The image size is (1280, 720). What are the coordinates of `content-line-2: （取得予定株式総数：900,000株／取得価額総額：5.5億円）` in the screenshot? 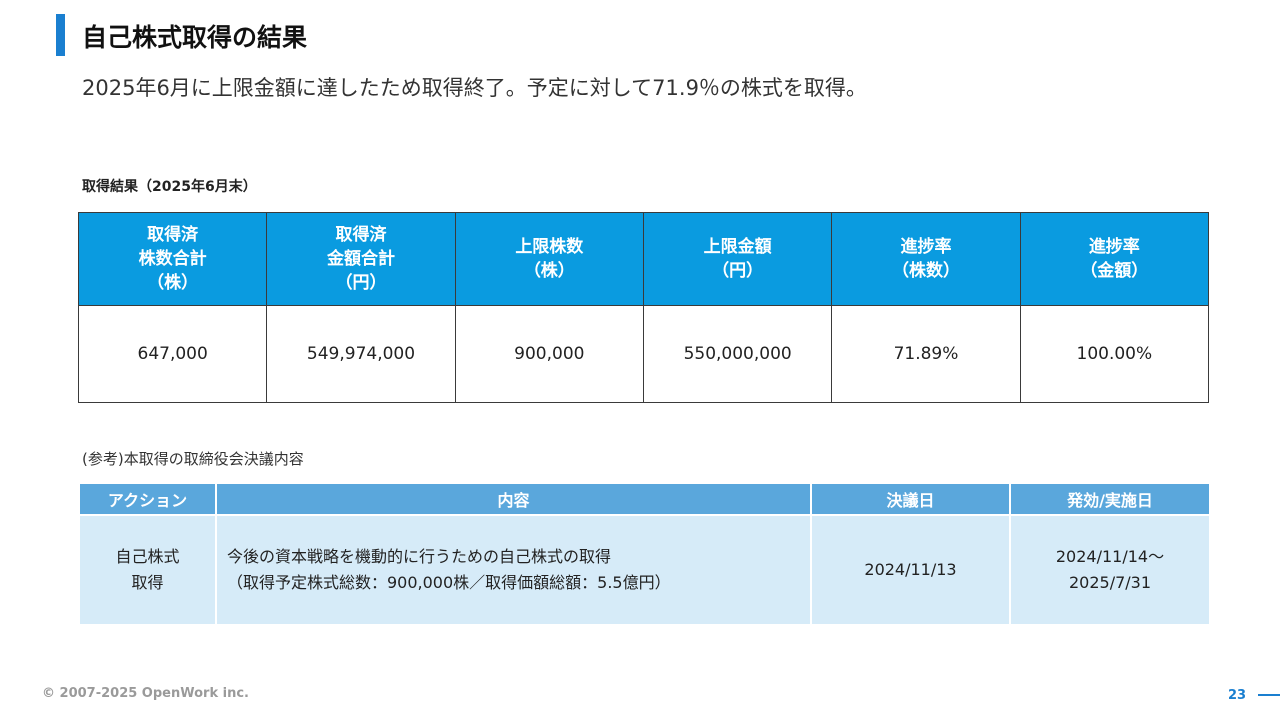 It's located at (449, 582).